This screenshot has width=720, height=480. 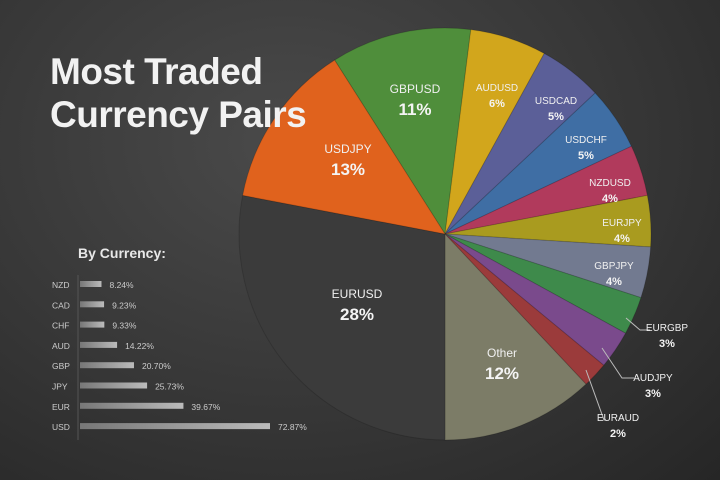 What do you see at coordinates (107, 365) in the screenshot?
I see `bar-gbp` at bounding box center [107, 365].